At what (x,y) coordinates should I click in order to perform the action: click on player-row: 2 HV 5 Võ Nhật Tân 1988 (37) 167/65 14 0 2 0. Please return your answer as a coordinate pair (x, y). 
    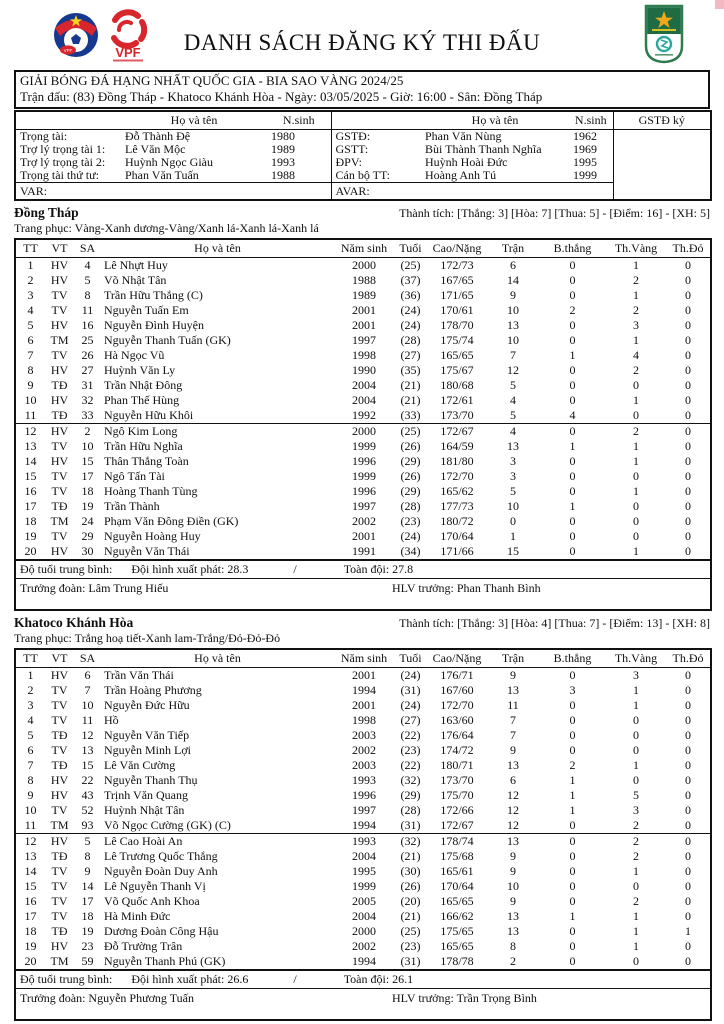
    Looking at the image, I should click on (363, 280).